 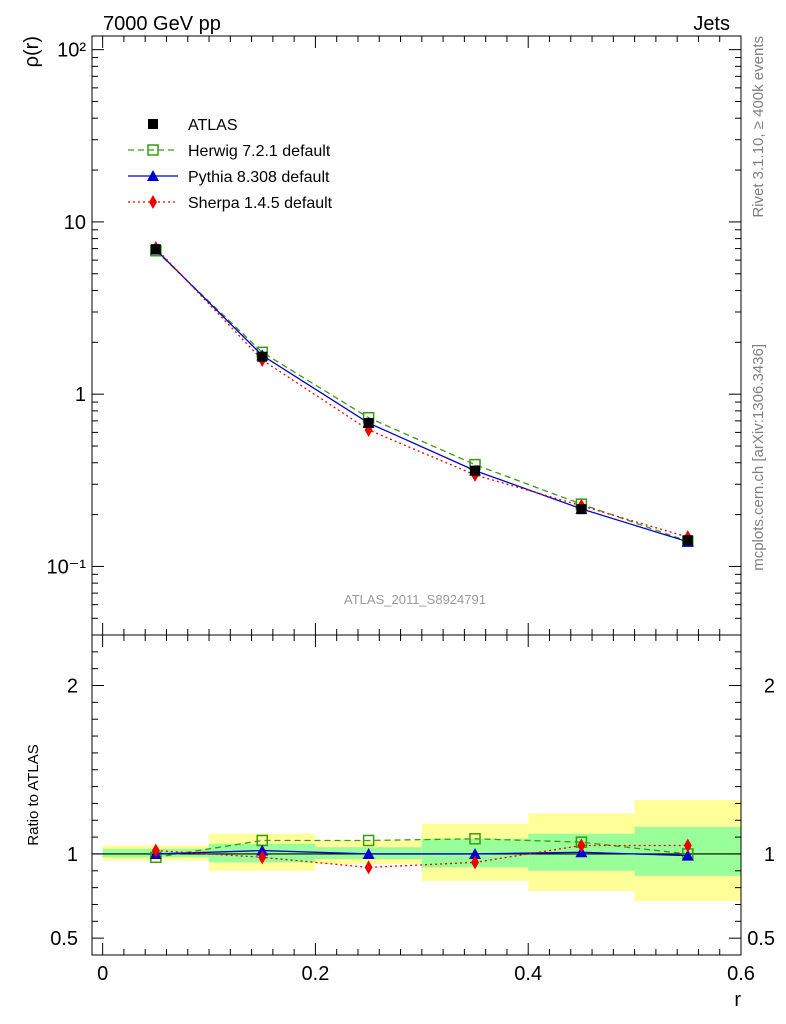 What do you see at coordinates (162, 24) in the screenshot?
I see `header-left: 7000 GeV pp` at bounding box center [162, 24].